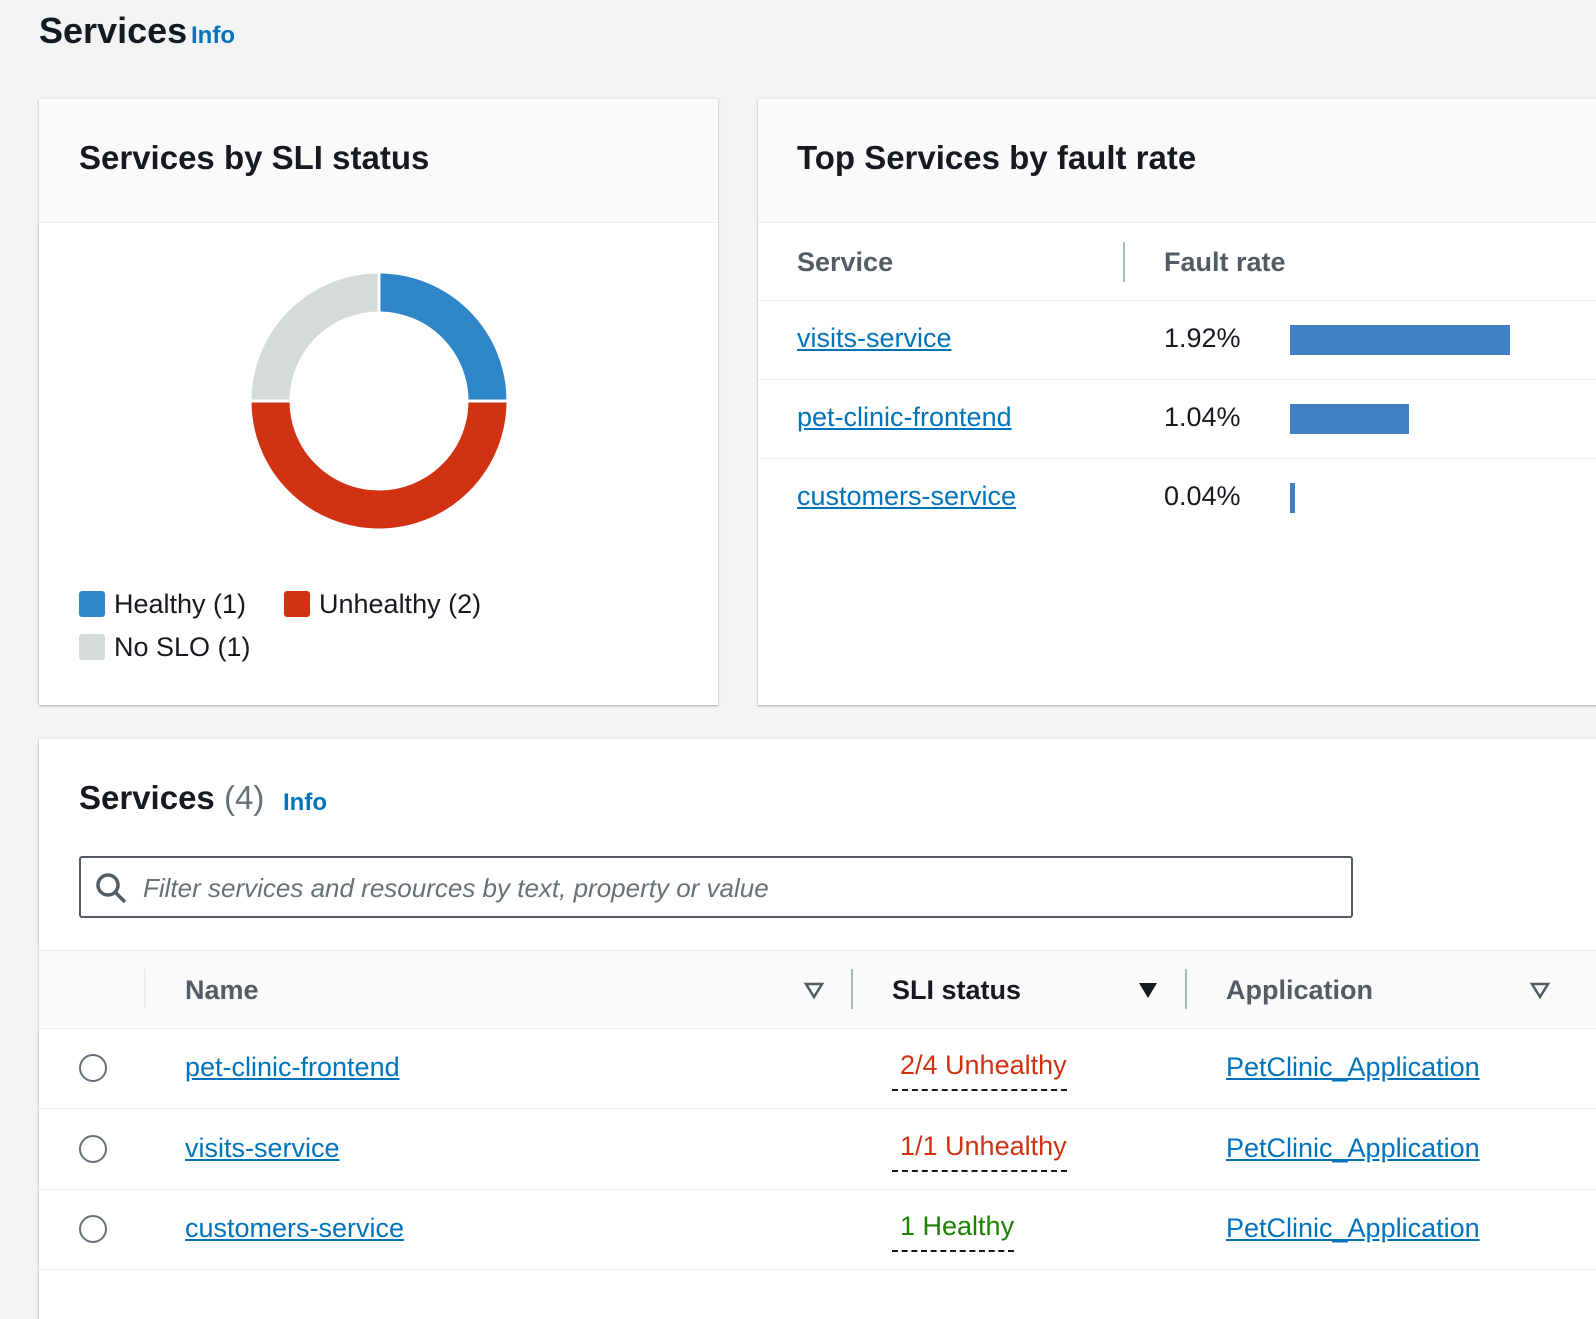  What do you see at coordinates (244, 797) in the screenshot?
I see `count: (4)` at bounding box center [244, 797].